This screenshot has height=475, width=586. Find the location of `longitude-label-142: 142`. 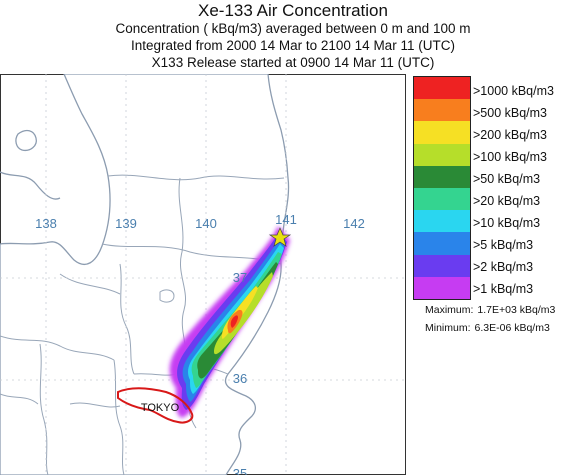

longitude-label-142: 142 is located at coordinates (354, 223).